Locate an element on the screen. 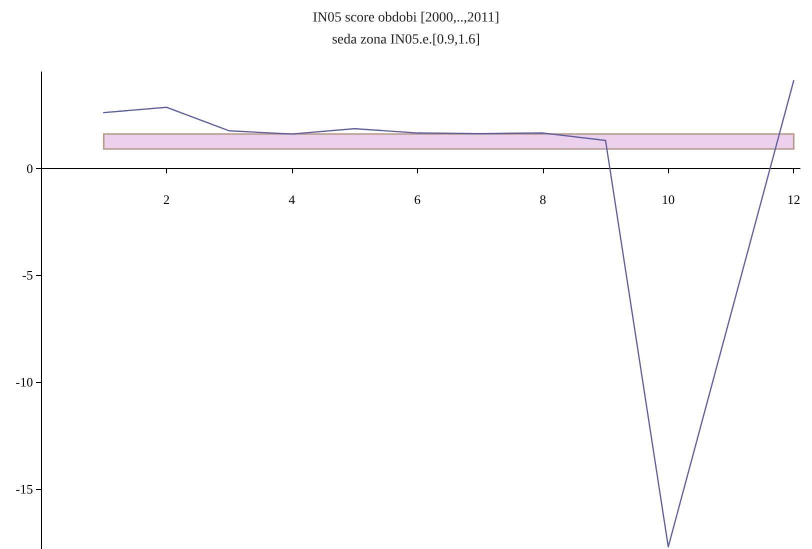 This screenshot has height=549, width=812. x-tick-label: 8 is located at coordinates (543, 200).